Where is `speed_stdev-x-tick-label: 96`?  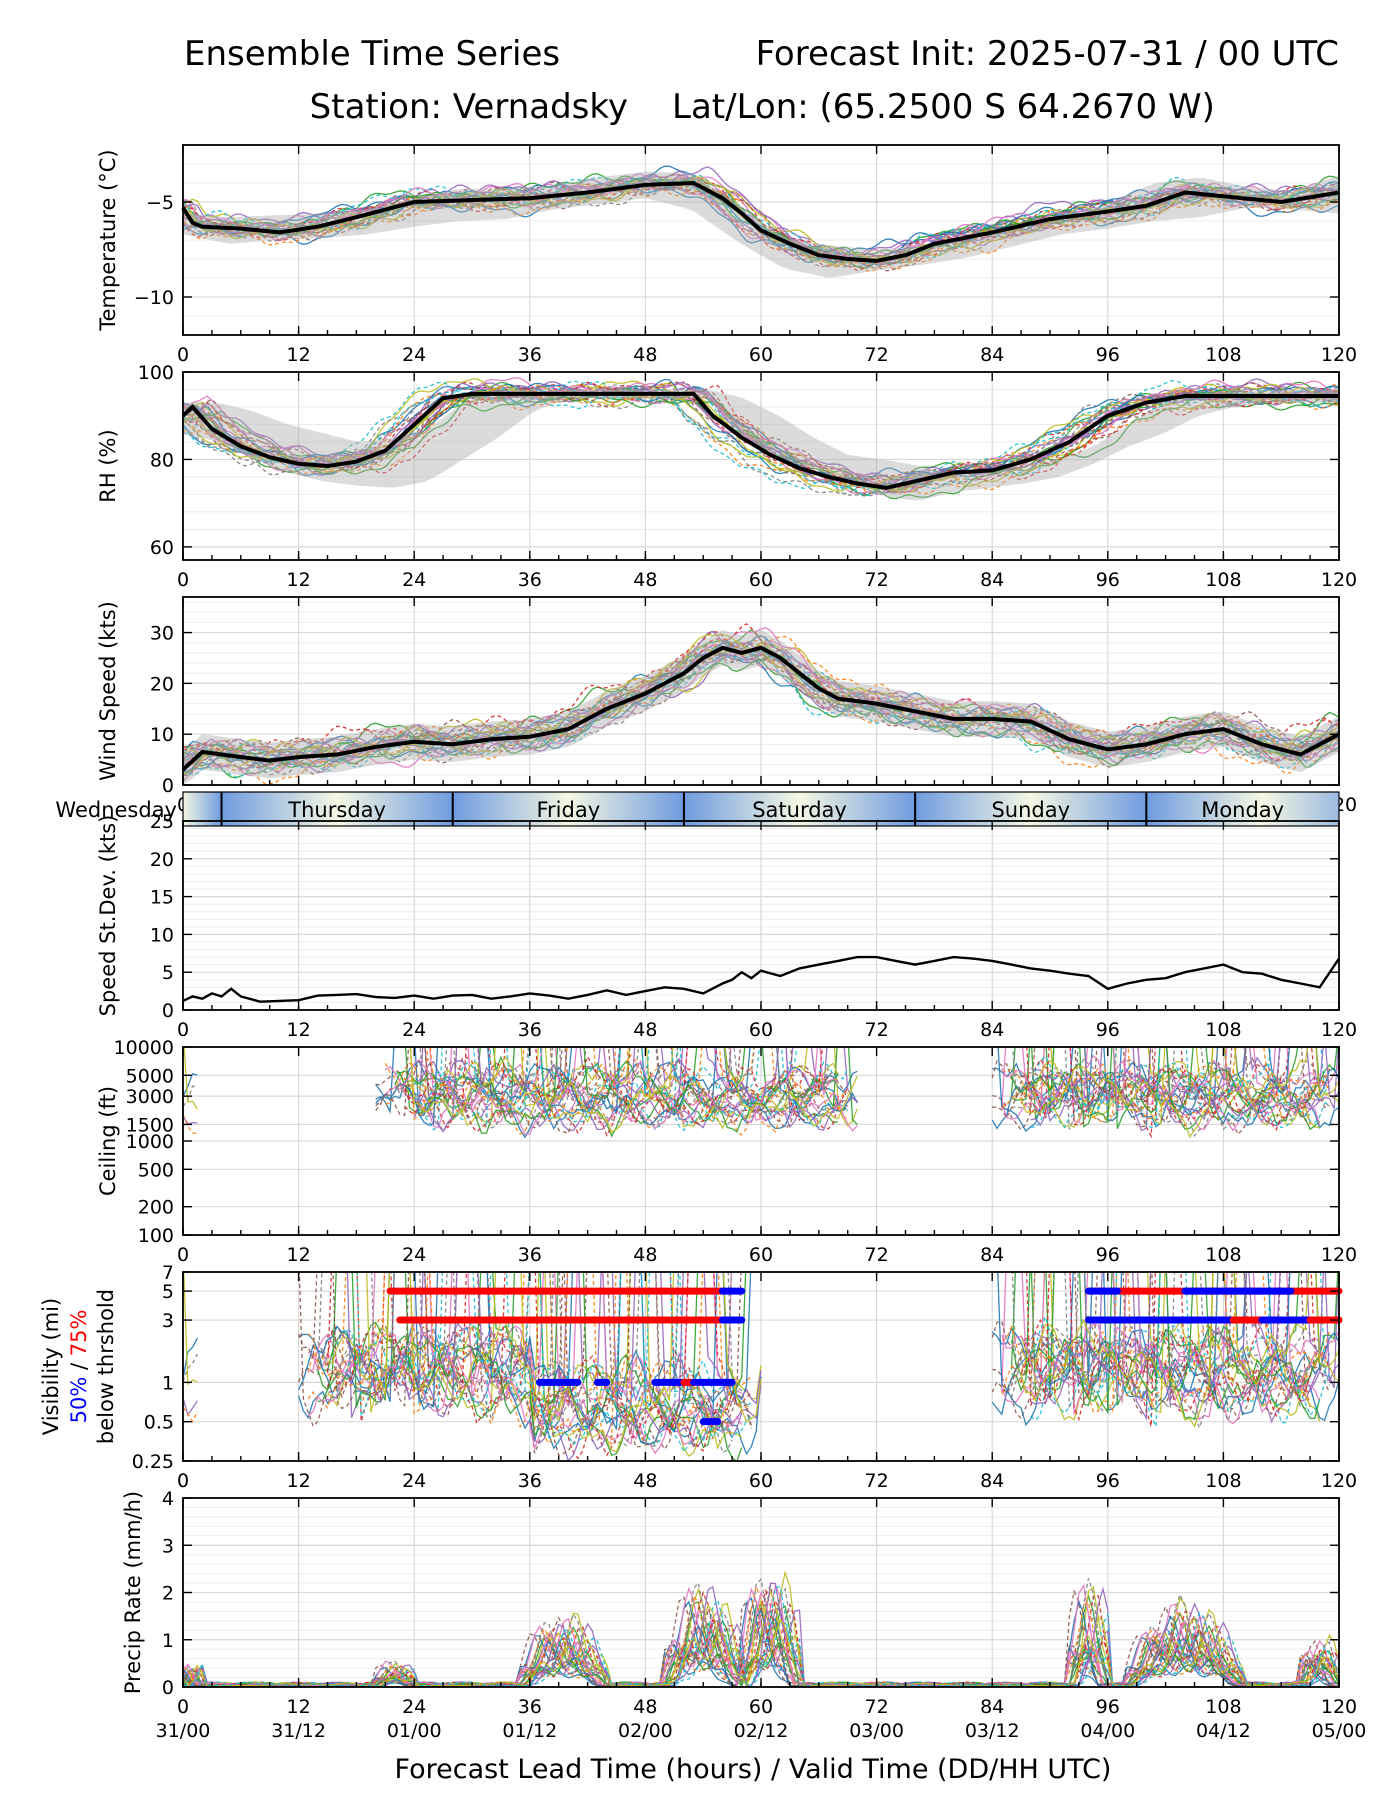 speed_stdev-x-tick-label: 96 is located at coordinates (1108, 1030).